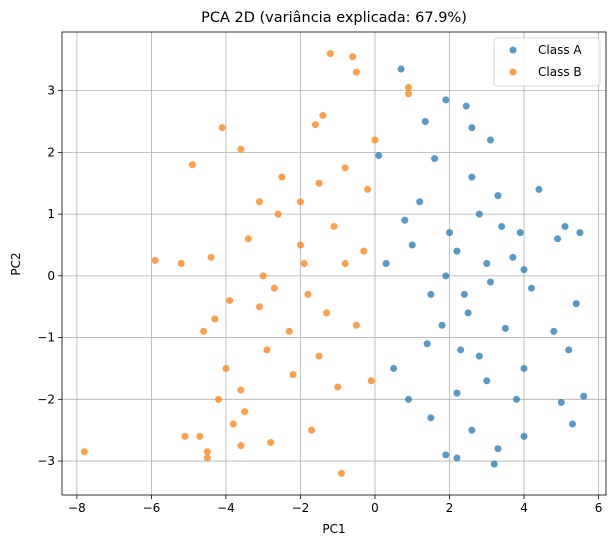 This screenshot has height=548, width=612. What do you see at coordinates (524, 508) in the screenshot?
I see `x-tick-label: 4` at bounding box center [524, 508].